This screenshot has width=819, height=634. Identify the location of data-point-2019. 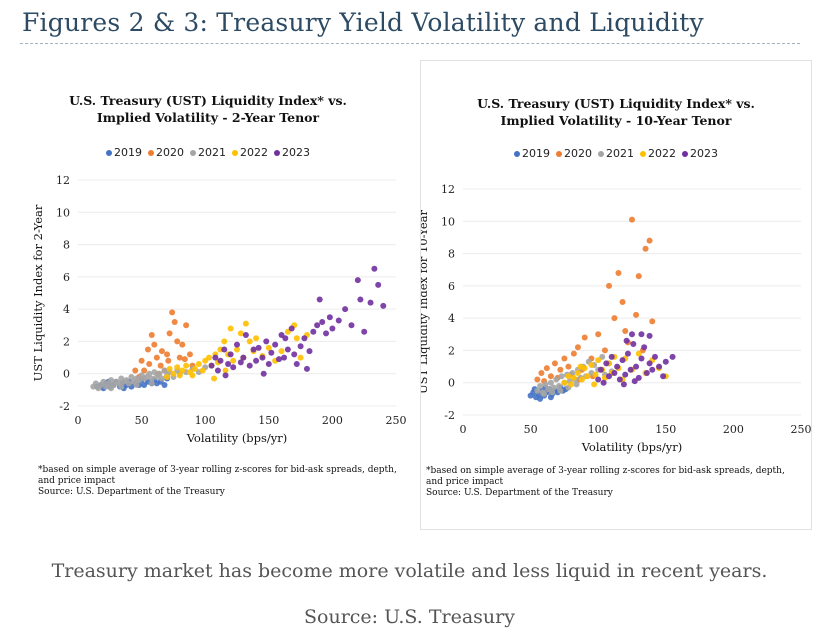
(164, 385).